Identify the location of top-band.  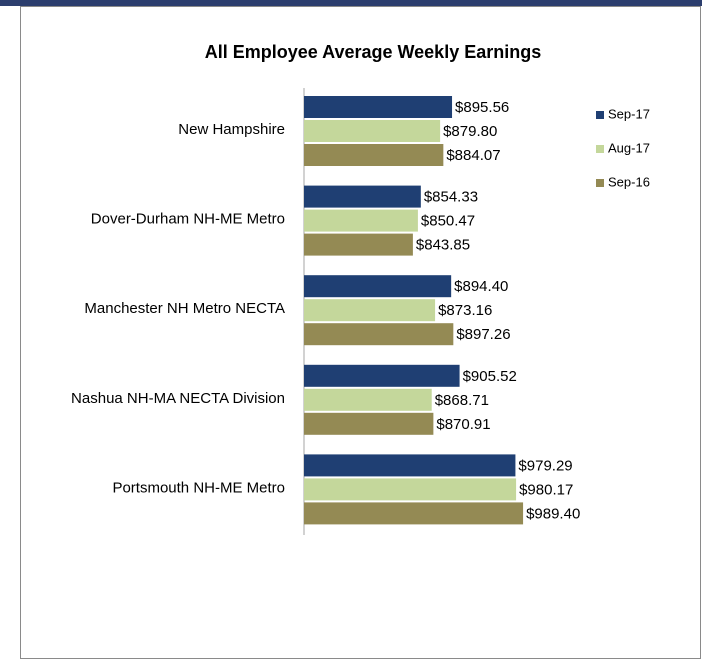
(351, 3).